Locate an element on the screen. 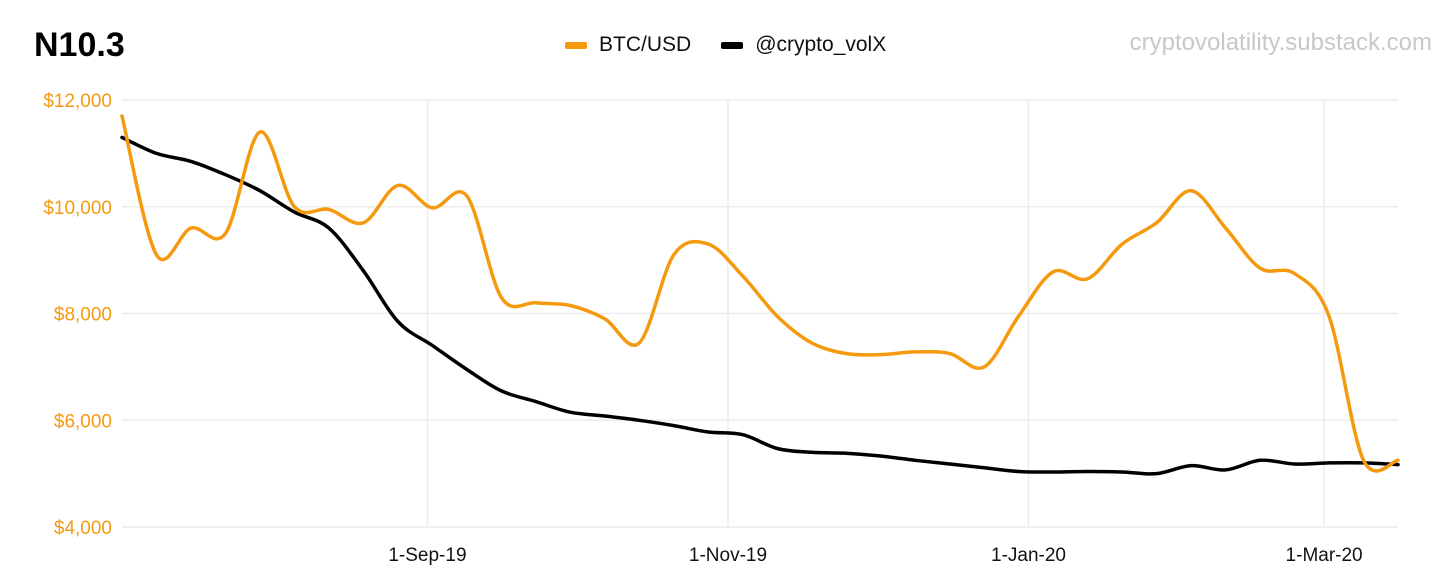 Image resolution: width=1456 pixels, height=585 pixels. y-tick-label: $10,000 is located at coordinates (77, 208).